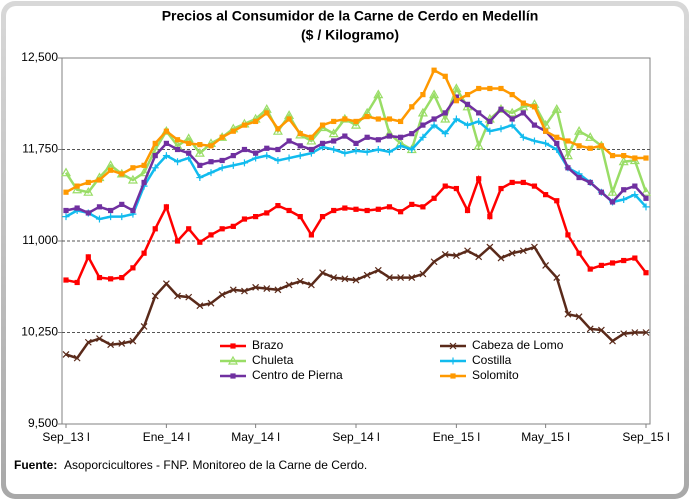 The height and width of the screenshot is (502, 692). What do you see at coordinates (255, 437) in the screenshot?
I see `x-tick-label: May_14 l` at bounding box center [255, 437].